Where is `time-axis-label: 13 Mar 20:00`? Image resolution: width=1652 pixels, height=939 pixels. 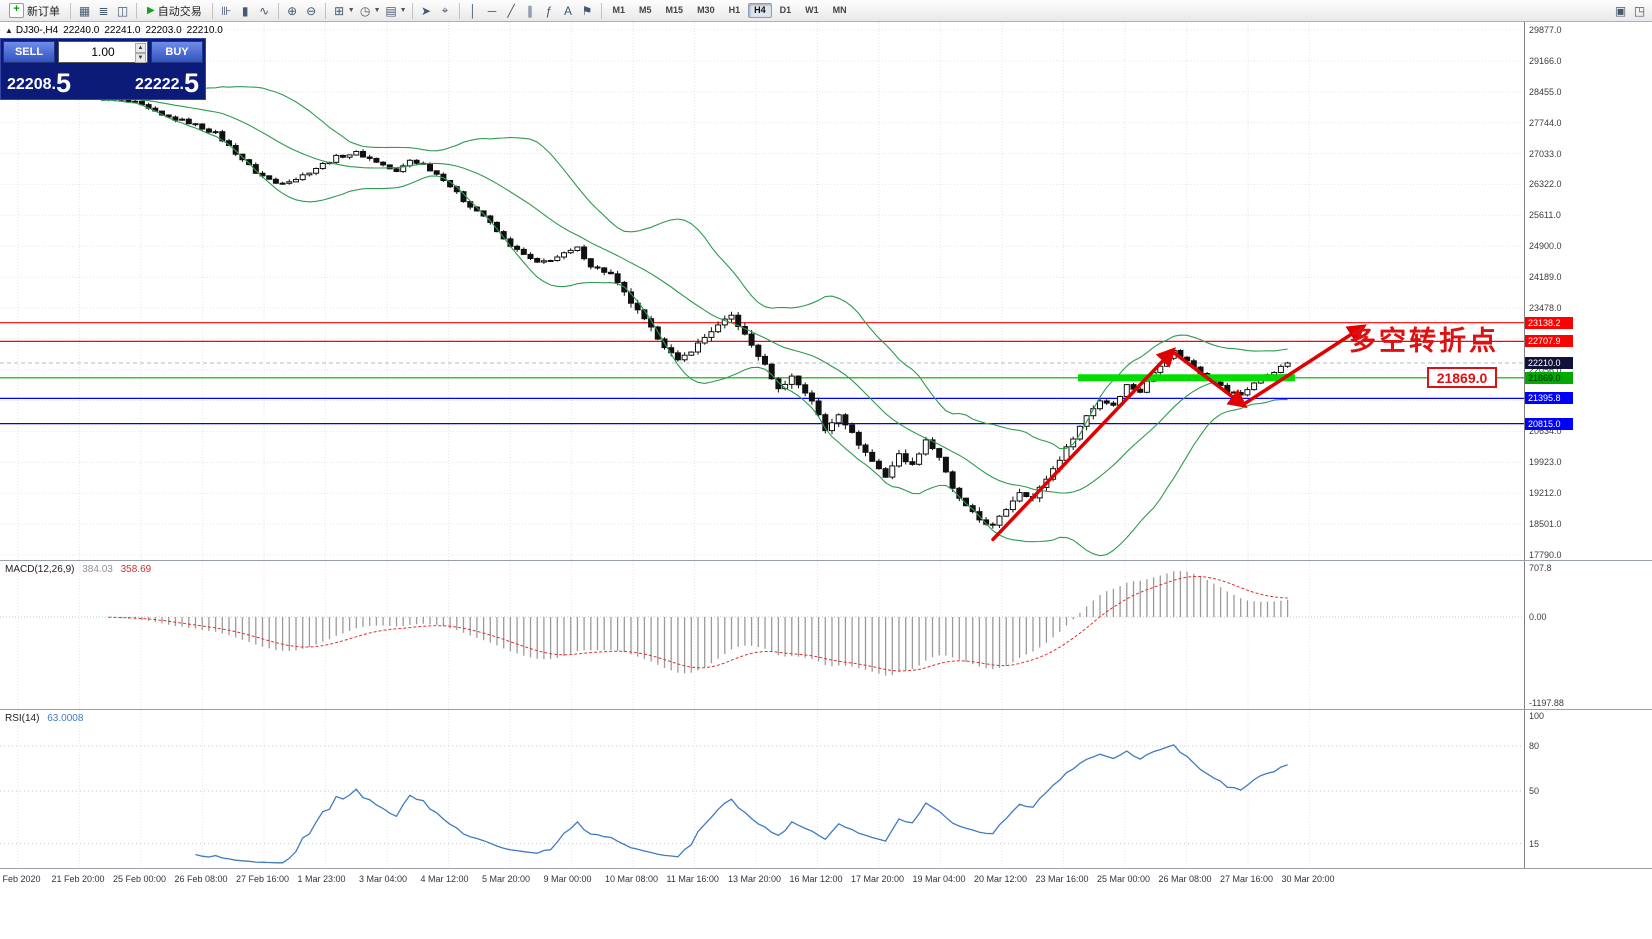
time-axis-label: 13 Mar 20:00 is located at coordinates (755, 879).